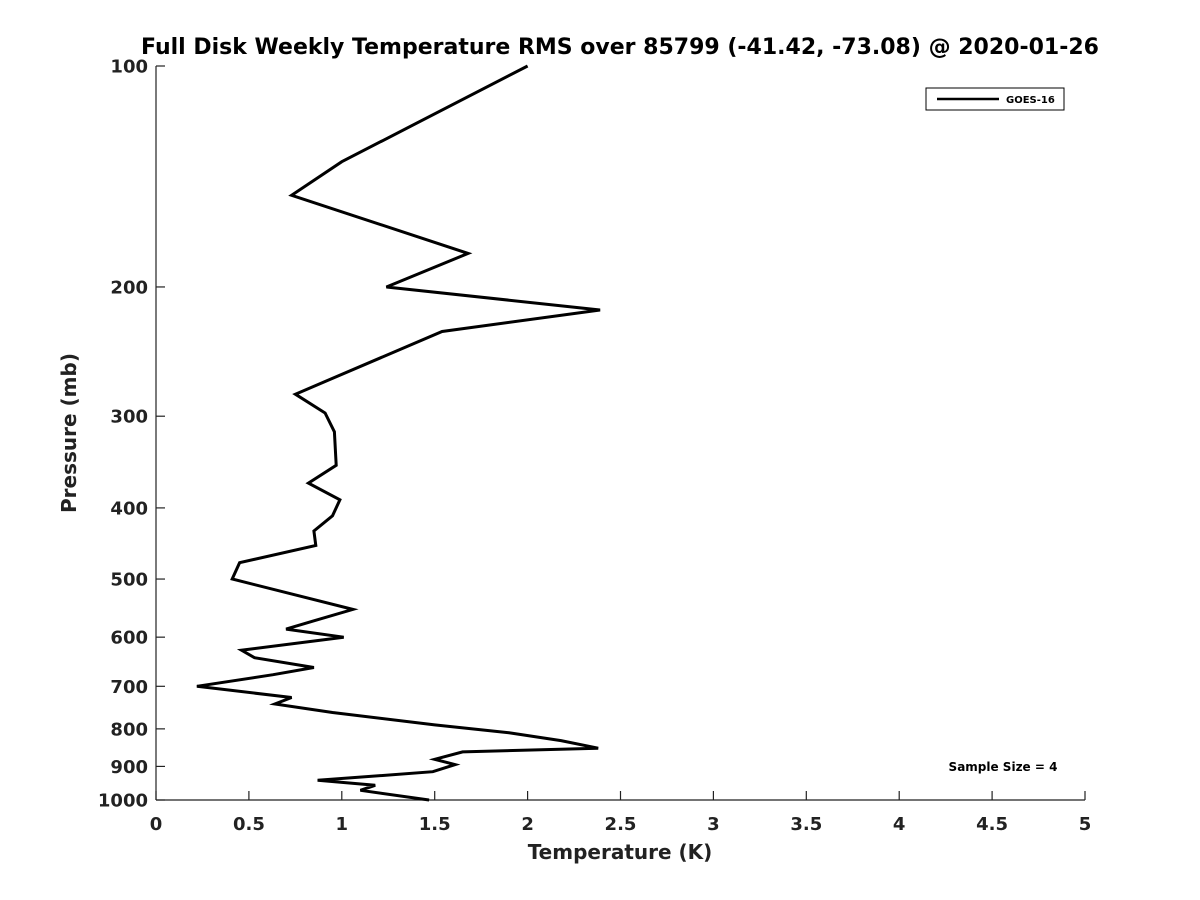  Describe the element at coordinates (129, 580) in the screenshot. I see `y-tick-label: 500` at that location.